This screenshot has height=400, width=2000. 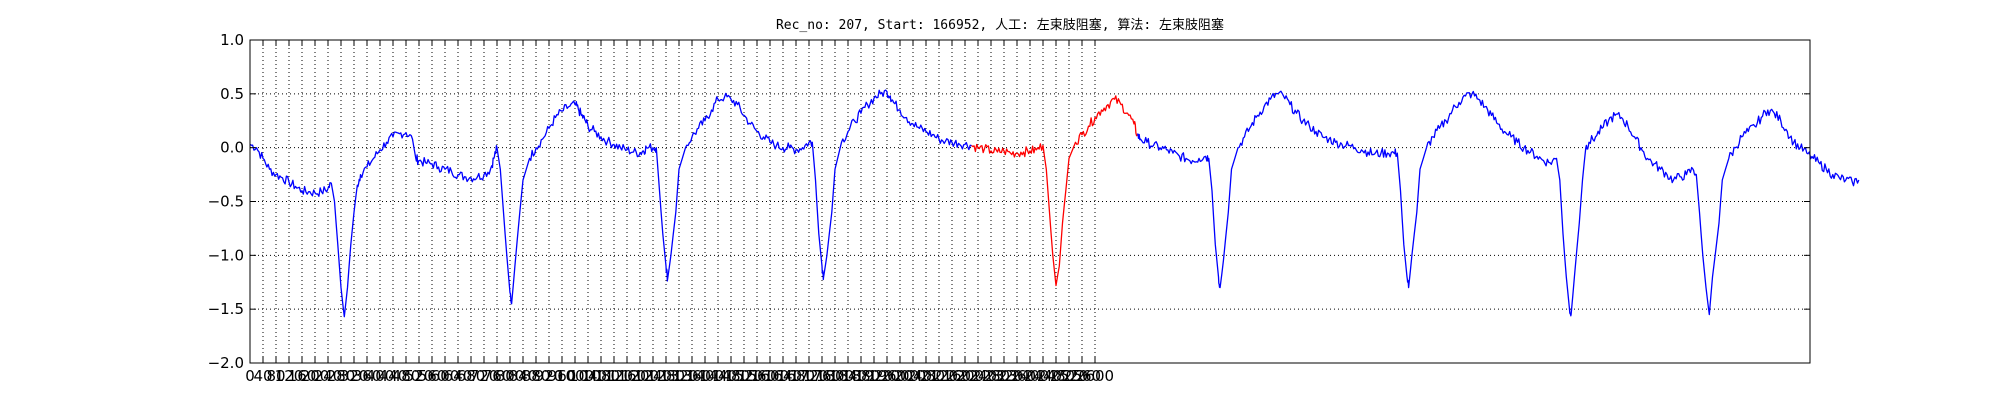 I want to click on x-tick-label: 1320, so click(x=679, y=376).